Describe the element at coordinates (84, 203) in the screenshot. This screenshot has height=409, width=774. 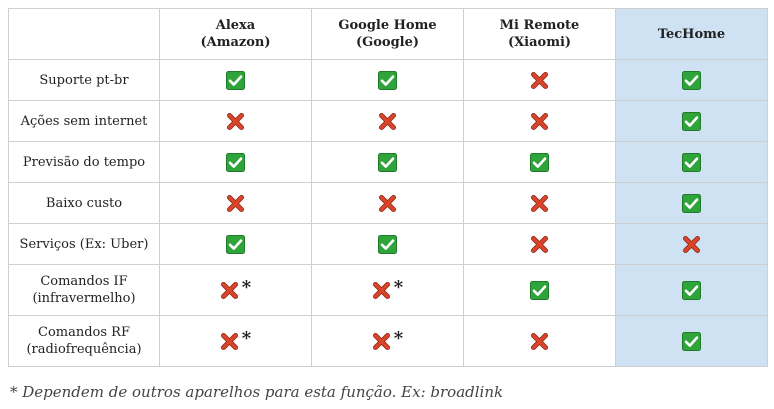
I see `feature-label: Baixo custo` at that location.